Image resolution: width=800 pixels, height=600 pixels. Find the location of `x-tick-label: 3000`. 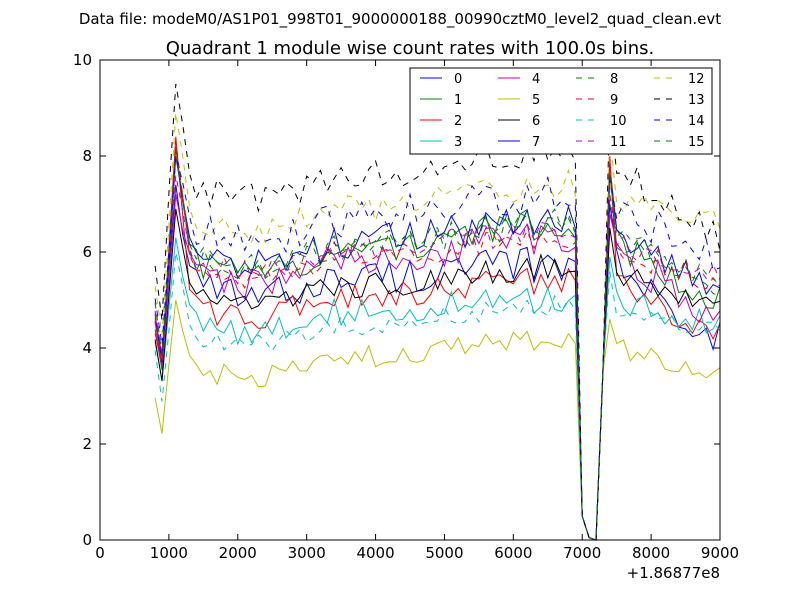

x-tick-label: 3000 is located at coordinates (307, 553).